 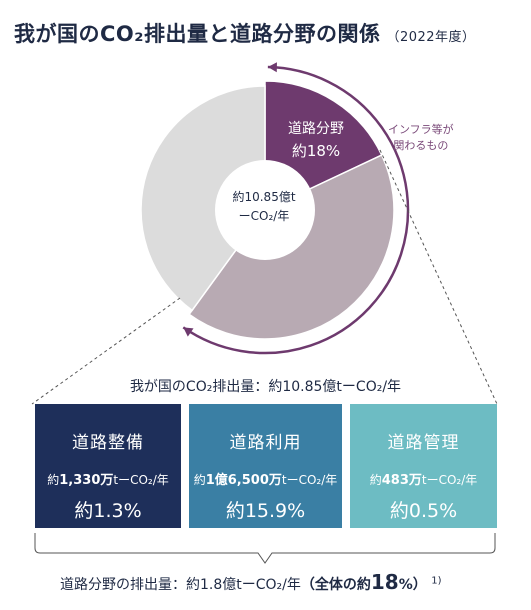 What do you see at coordinates (108, 511) in the screenshot?
I see `box-percent: 約1.3%` at bounding box center [108, 511].